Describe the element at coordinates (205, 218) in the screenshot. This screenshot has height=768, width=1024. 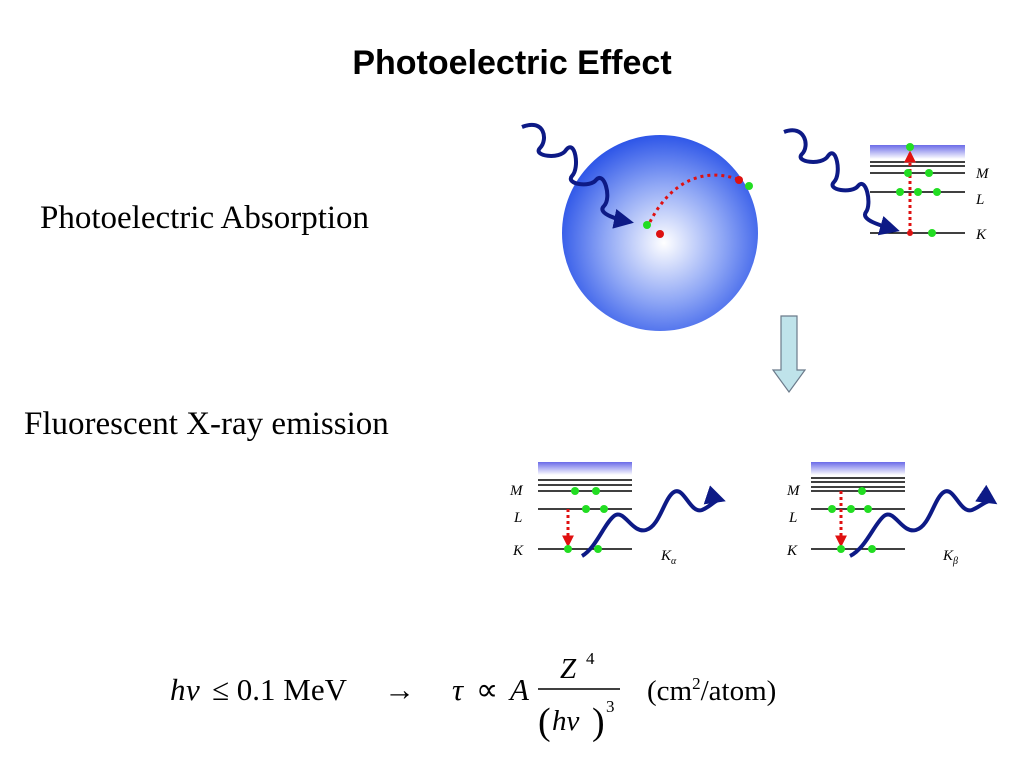
I see `photoelectric-absorption-label: Photoelectric Absorption` at that location.